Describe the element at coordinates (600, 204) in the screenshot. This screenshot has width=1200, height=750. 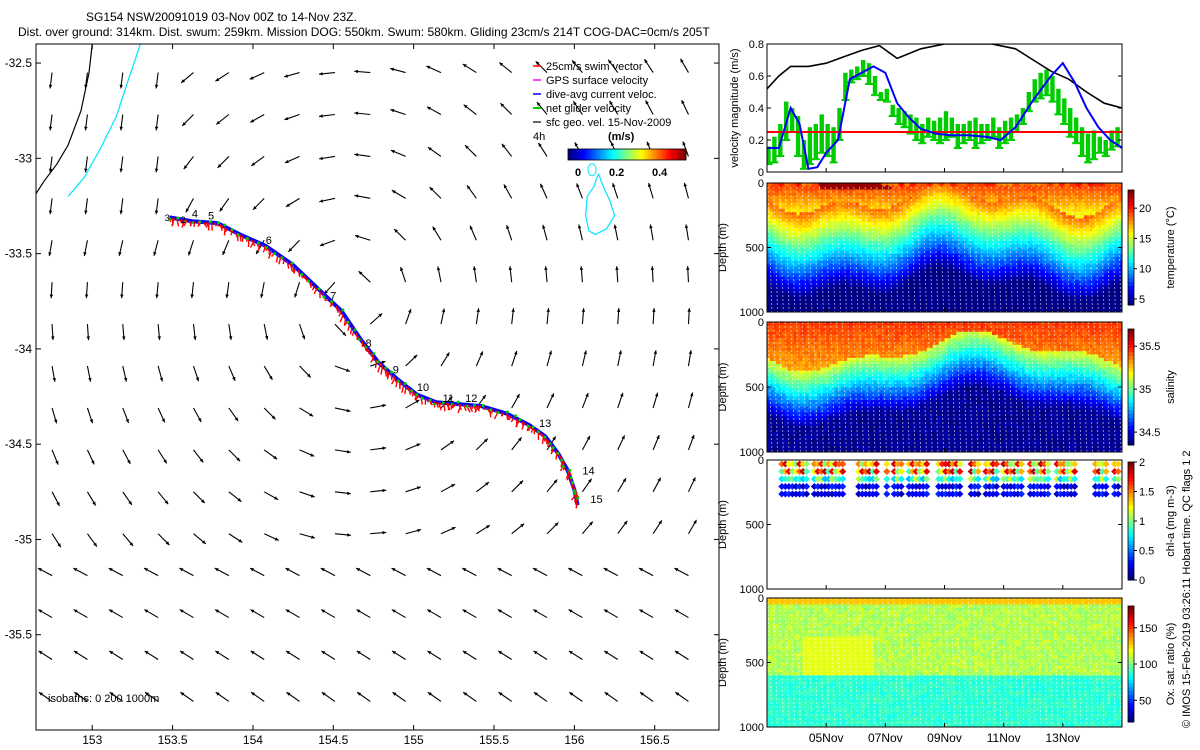
I see `isobath-seamount` at that location.